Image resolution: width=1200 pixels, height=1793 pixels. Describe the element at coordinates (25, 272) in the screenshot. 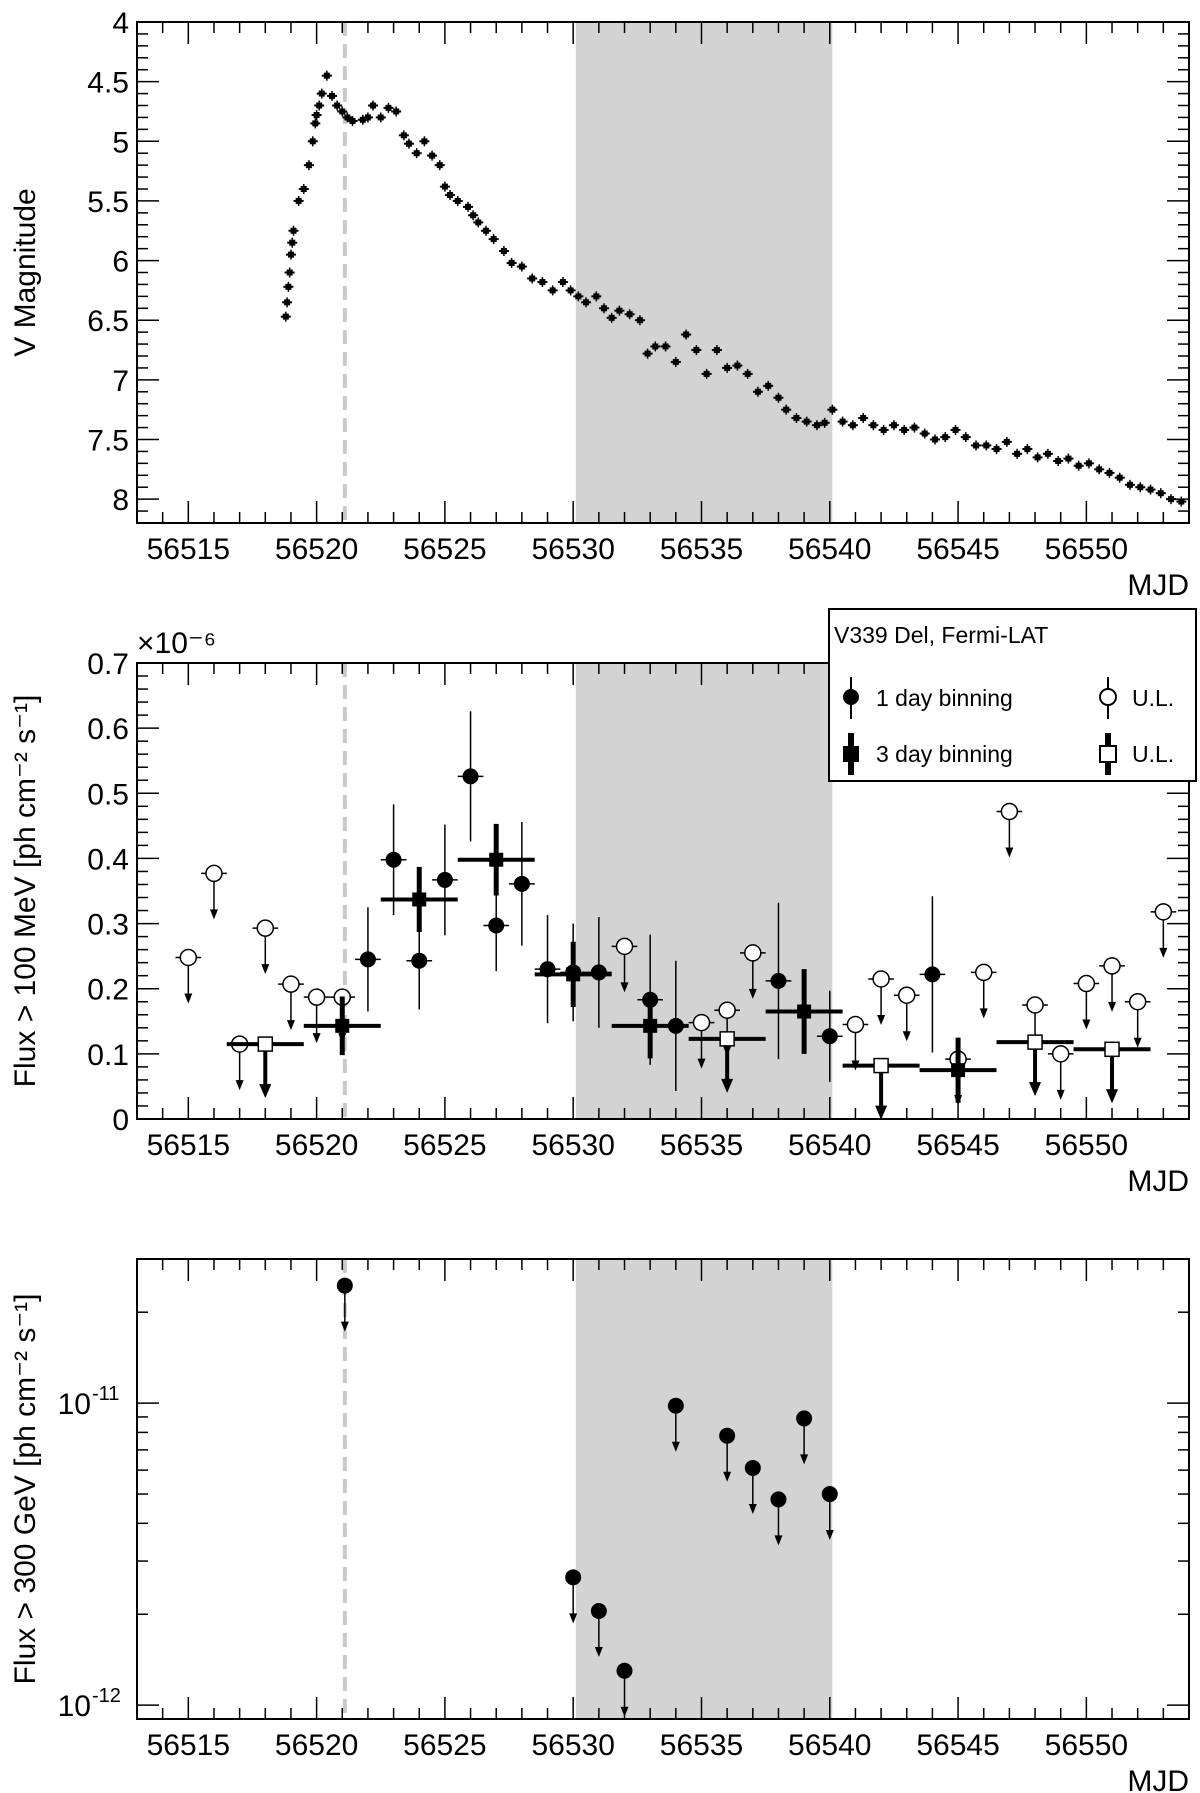

I see `y-axis-title: V Magnitude` at that location.